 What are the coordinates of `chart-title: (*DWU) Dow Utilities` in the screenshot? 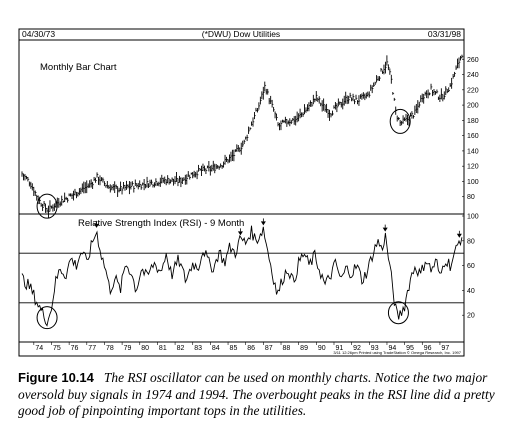 It's located at (241, 34).